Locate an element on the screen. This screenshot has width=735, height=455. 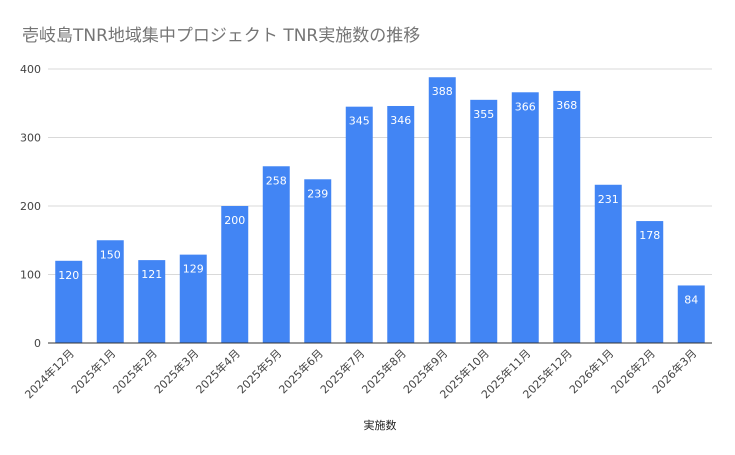
bar-data-label: 239 is located at coordinates (317, 193).